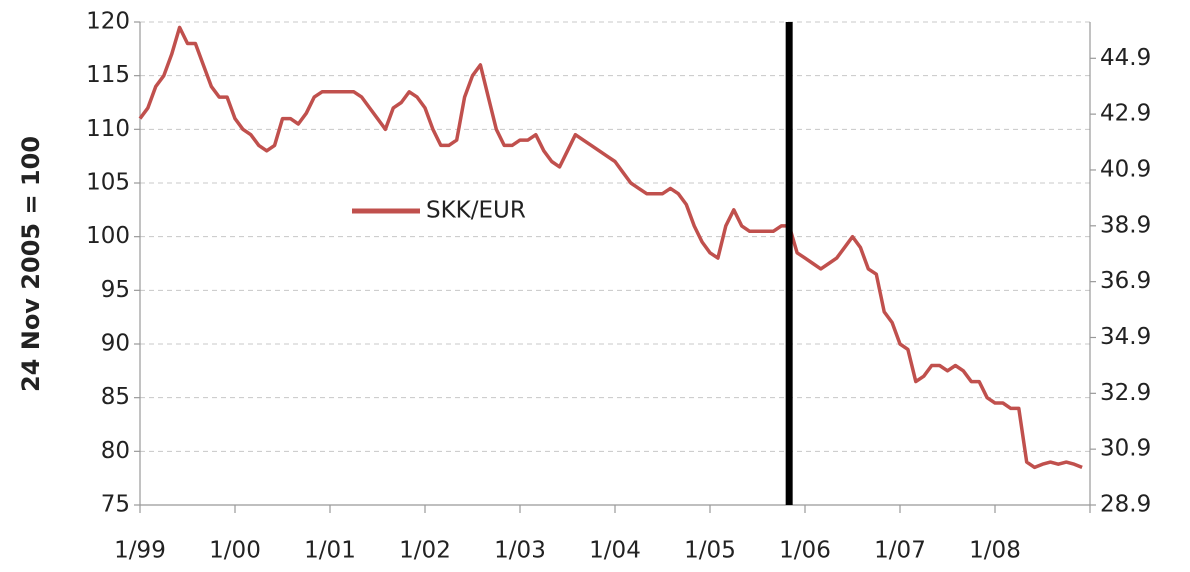  Describe the element at coordinates (710, 551) in the screenshot. I see `x-tick-label: 1/05` at that location.